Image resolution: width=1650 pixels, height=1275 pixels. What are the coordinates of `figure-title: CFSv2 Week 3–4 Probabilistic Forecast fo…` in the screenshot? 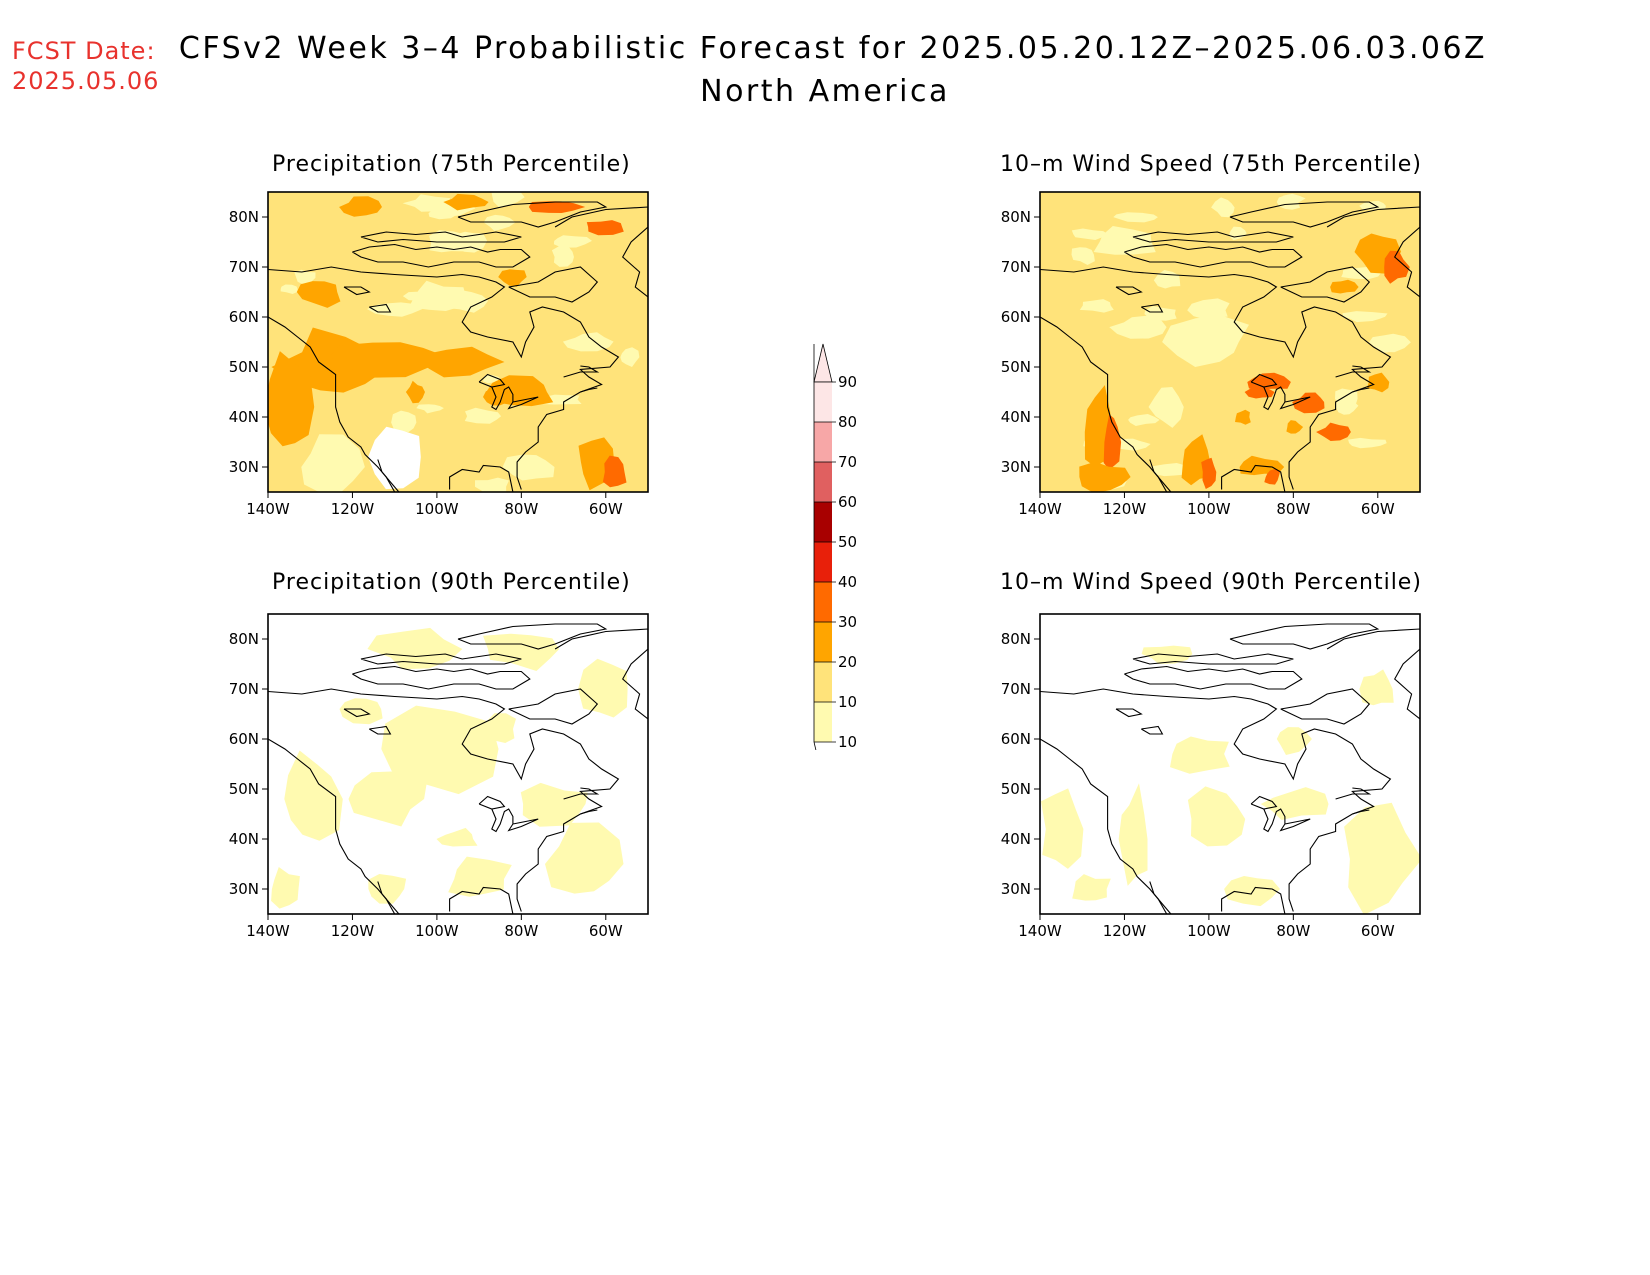 It's located at (825, 70).